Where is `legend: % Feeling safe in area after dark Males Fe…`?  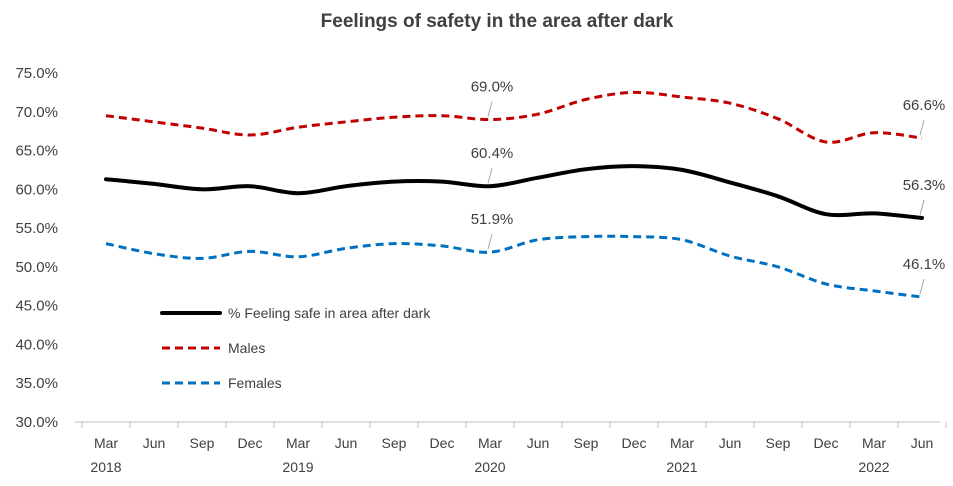
legend: % Feeling safe in area after dark Males Fe… is located at coordinates (295, 348).